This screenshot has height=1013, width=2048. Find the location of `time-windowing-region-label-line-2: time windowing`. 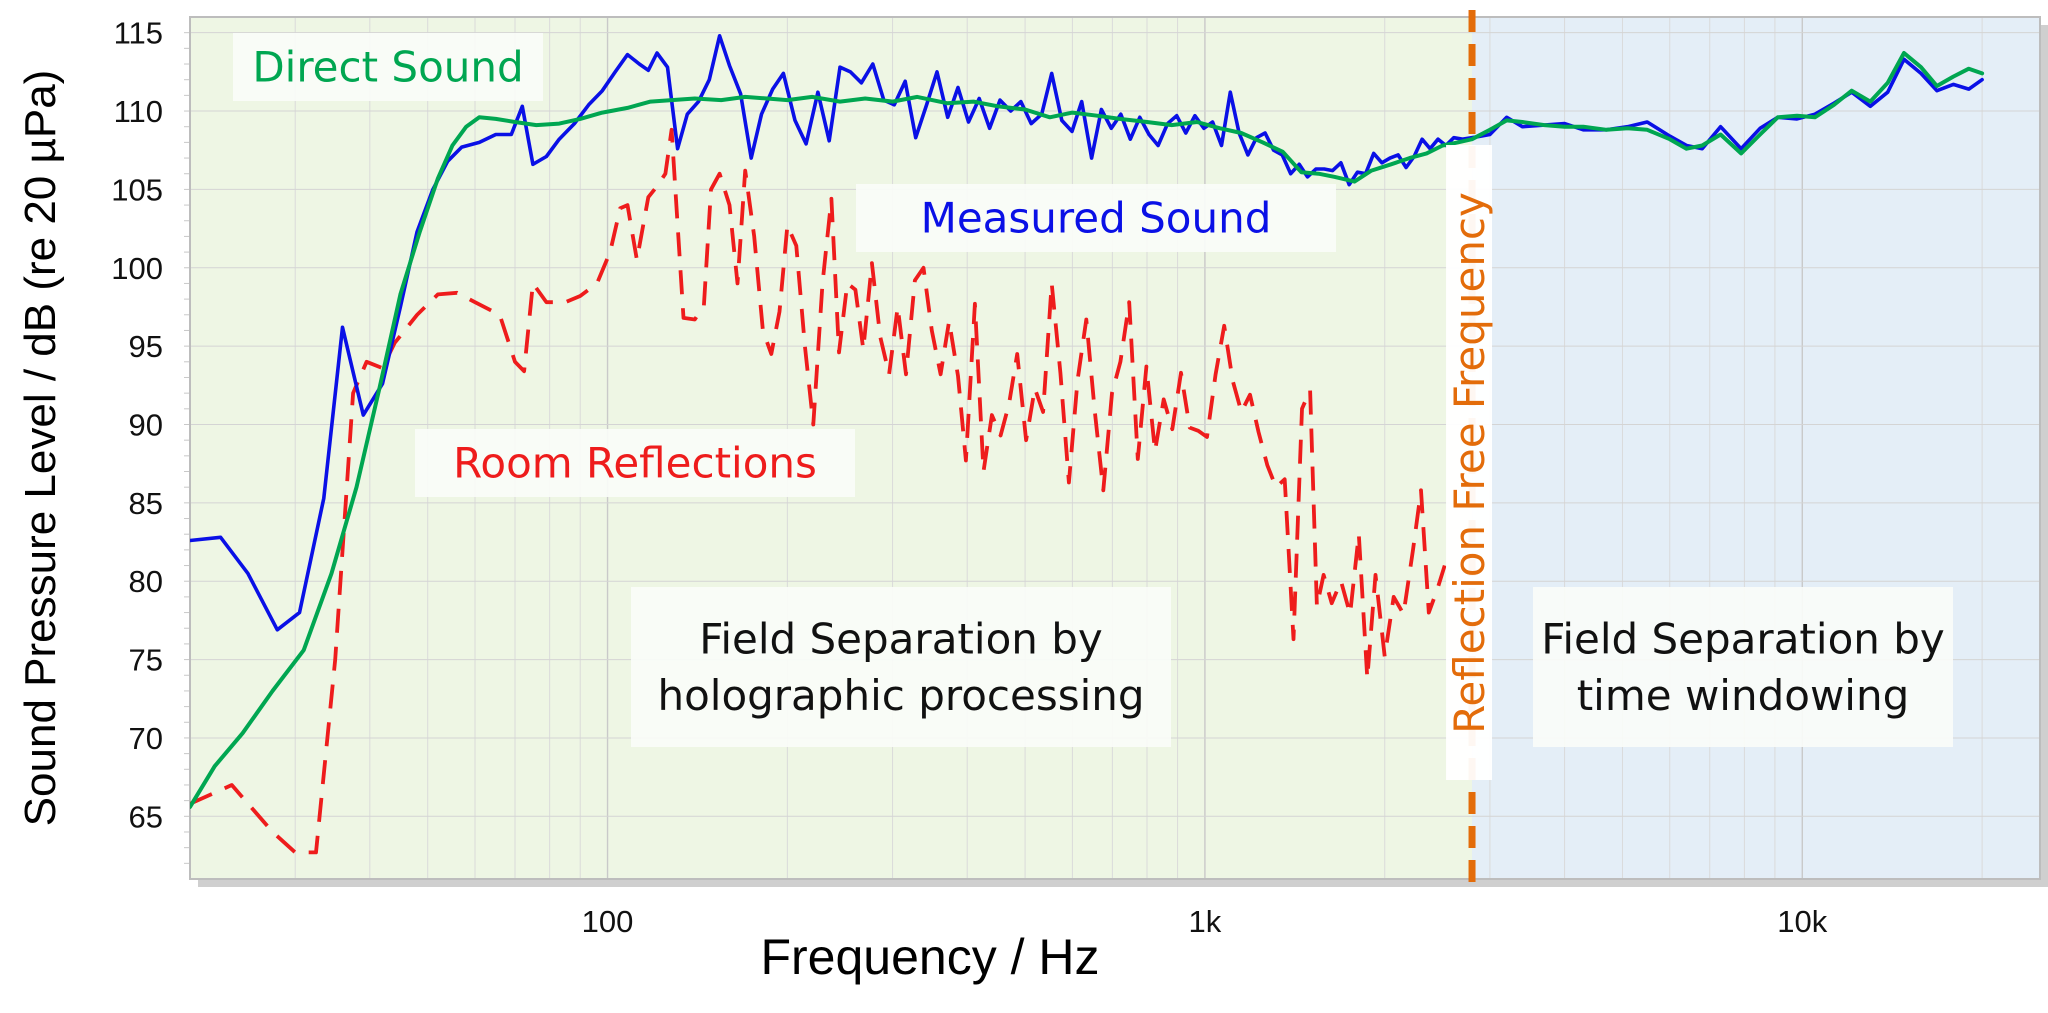

time-windowing-region-label-line-2: time windowing is located at coordinates (1743, 695).